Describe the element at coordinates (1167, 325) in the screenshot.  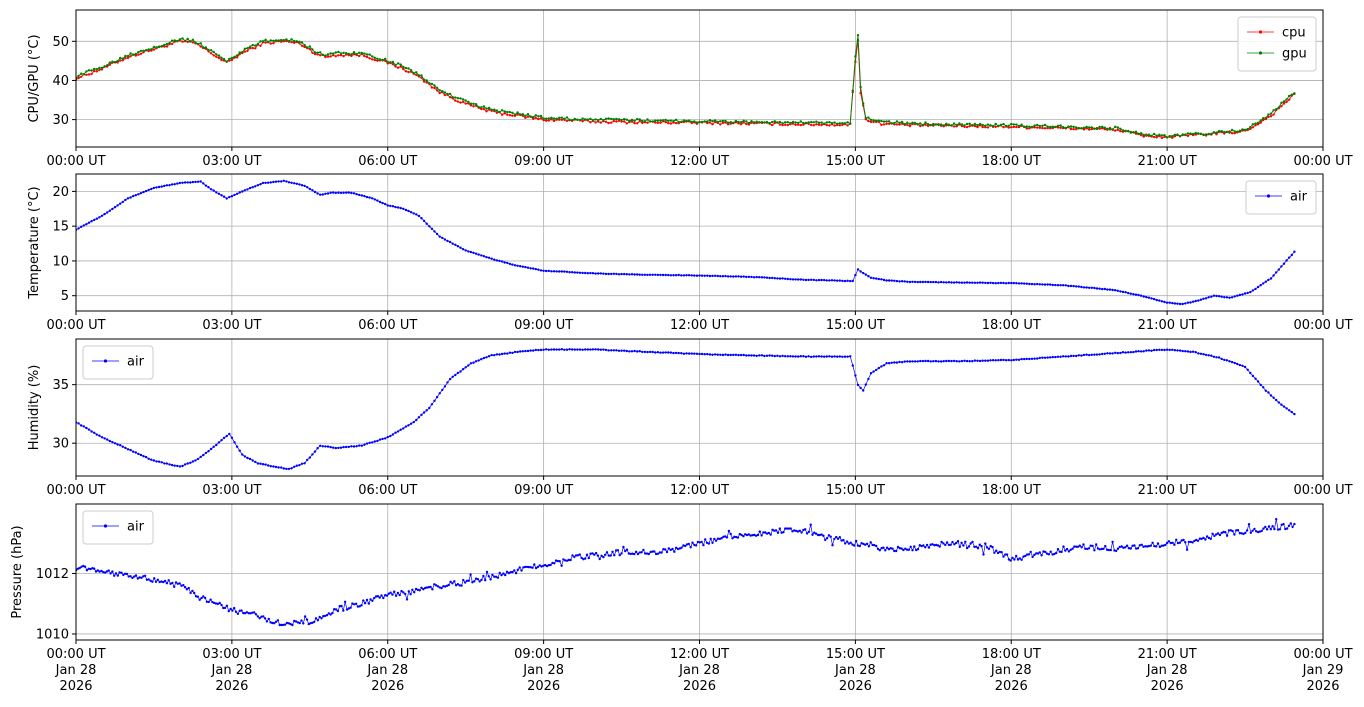
I see `x-tick-label: 21:00 UT` at that location.